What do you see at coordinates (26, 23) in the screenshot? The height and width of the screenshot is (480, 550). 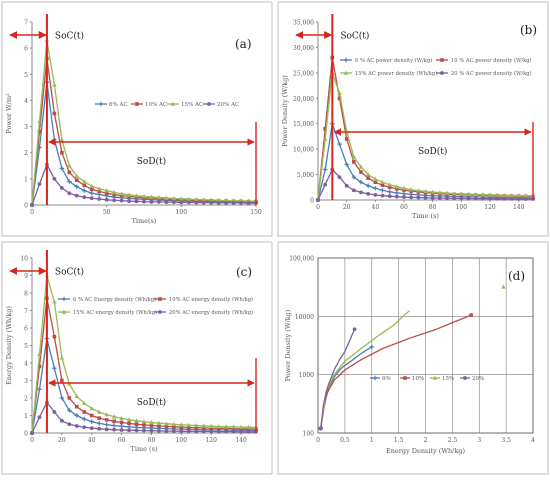 I see `y-tick-label: 7` at bounding box center [26, 23].